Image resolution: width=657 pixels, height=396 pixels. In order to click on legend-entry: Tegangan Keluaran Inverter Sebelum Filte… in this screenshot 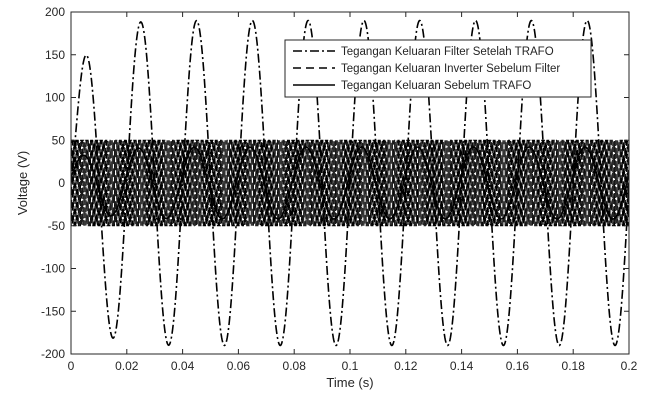, I will do `click(450, 69)`.